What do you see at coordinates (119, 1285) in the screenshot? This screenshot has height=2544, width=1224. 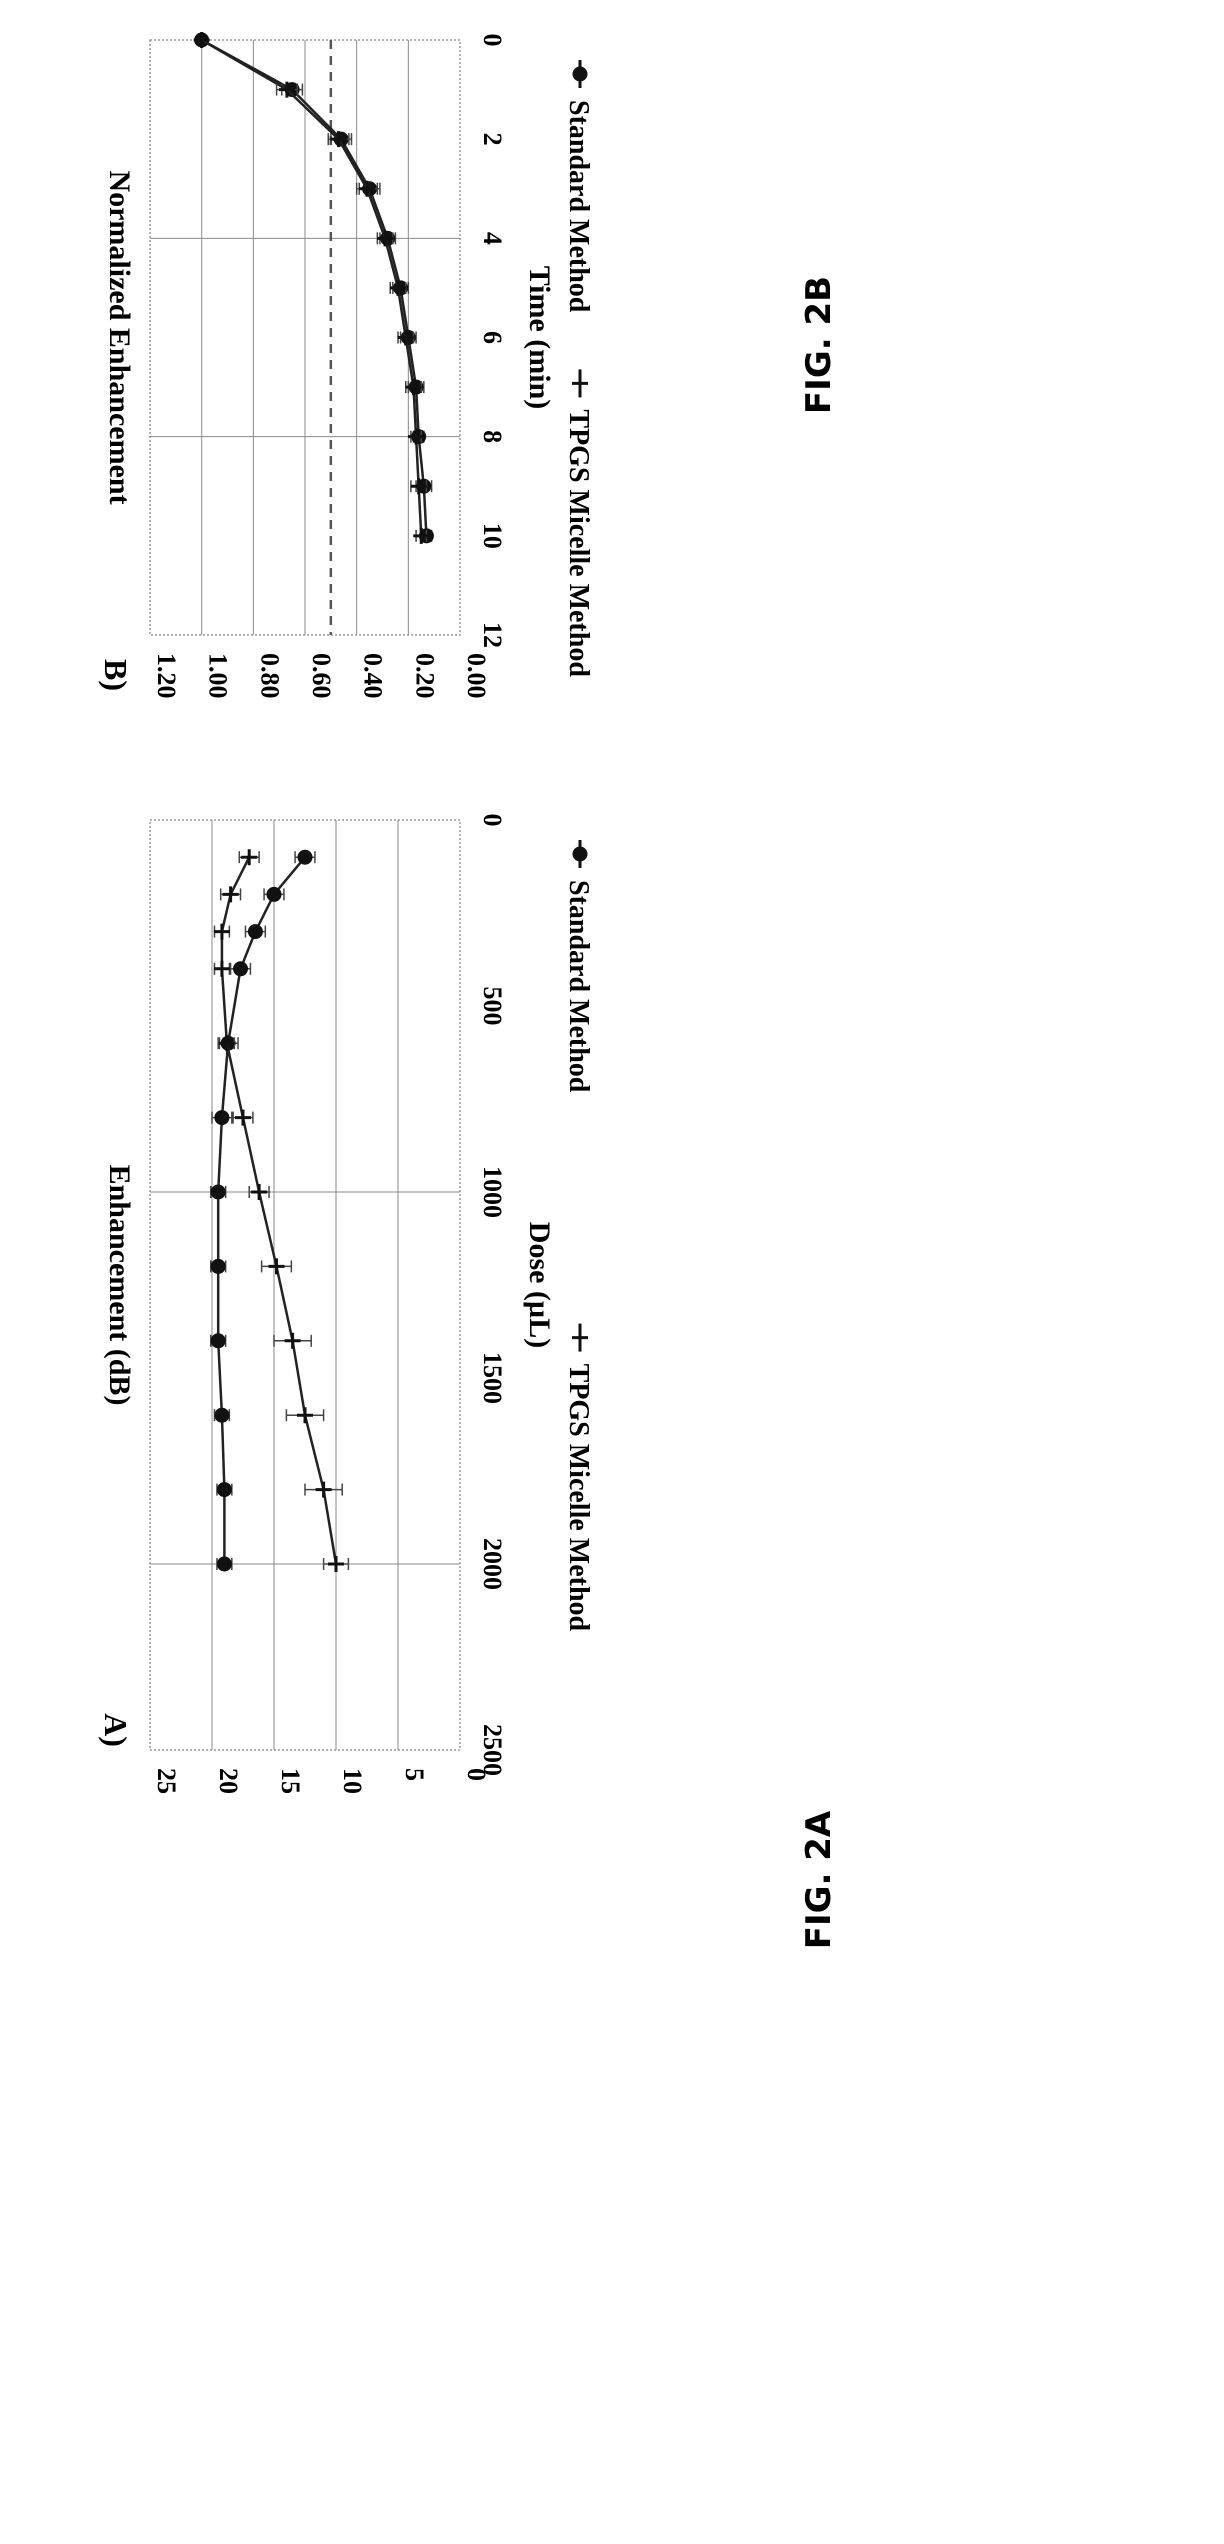 I see `y-axis-title: Enhancement (dB)` at bounding box center [119, 1285].